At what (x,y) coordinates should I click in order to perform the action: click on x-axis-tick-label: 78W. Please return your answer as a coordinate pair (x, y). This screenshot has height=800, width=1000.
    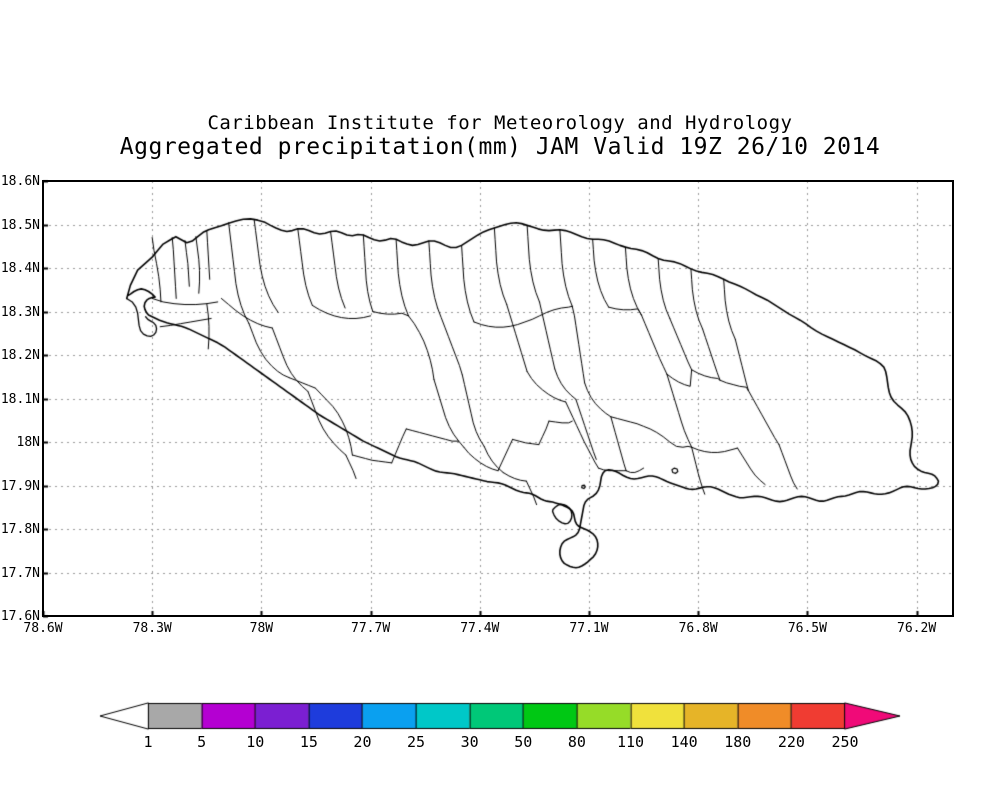
    Looking at the image, I should click on (261, 628).